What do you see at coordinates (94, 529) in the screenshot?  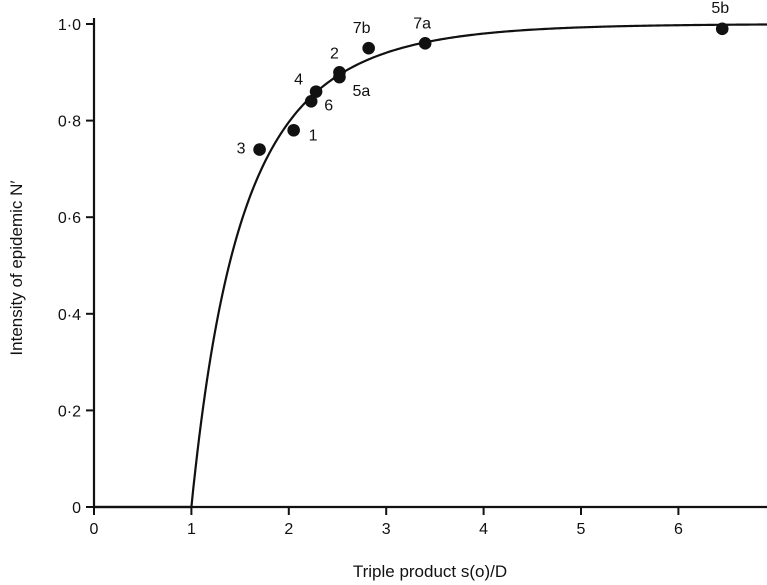 I see `x-tick-label: 0` at bounding box center [94, 529].